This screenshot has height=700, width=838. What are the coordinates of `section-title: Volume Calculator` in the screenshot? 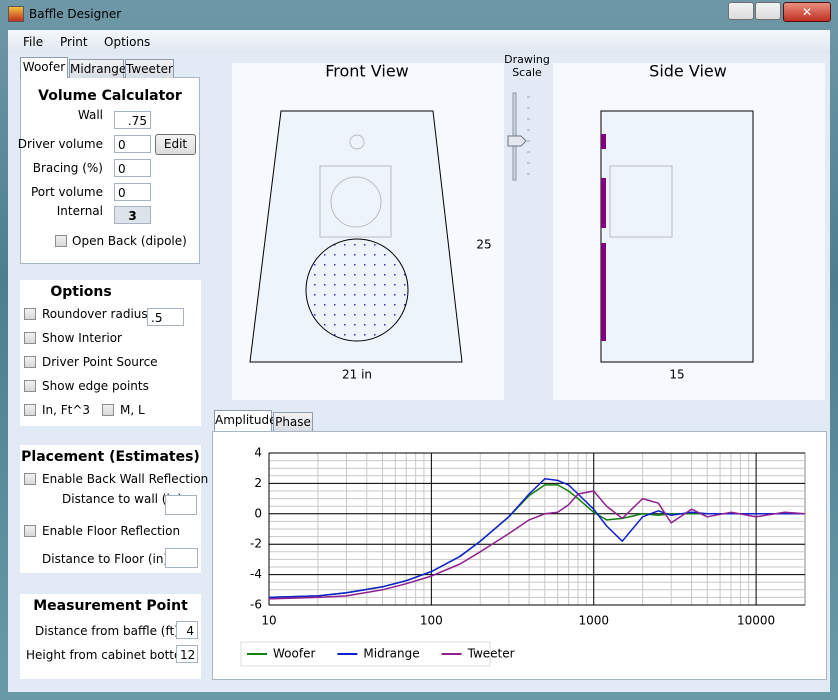 It's located at (110, 96).